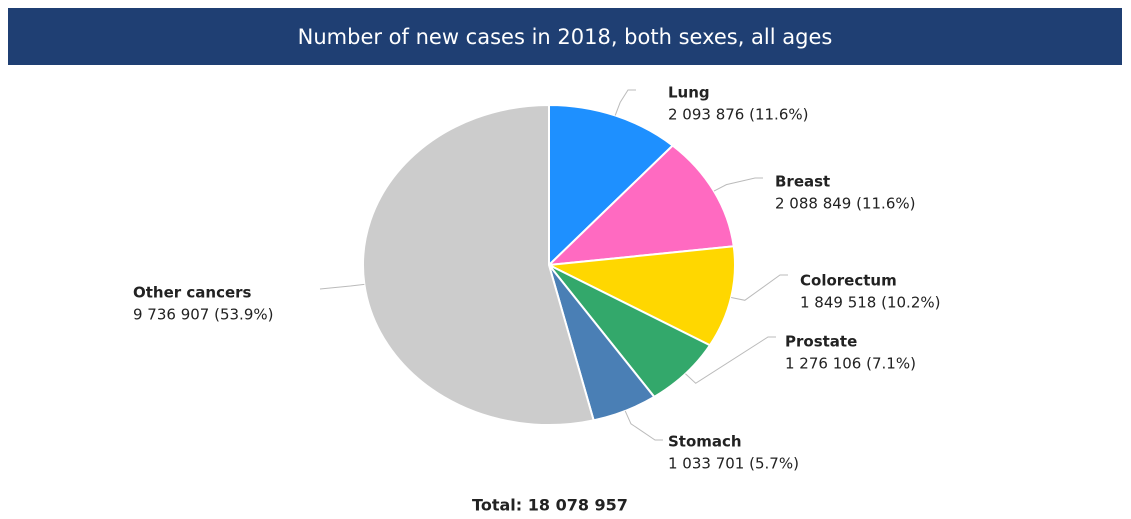 This screenshot has width=1131, height=519. Describe the element at coordinates (870, 303) in the screenshot. I see `value-label: 1 849 518 (10.2%)` at that location.